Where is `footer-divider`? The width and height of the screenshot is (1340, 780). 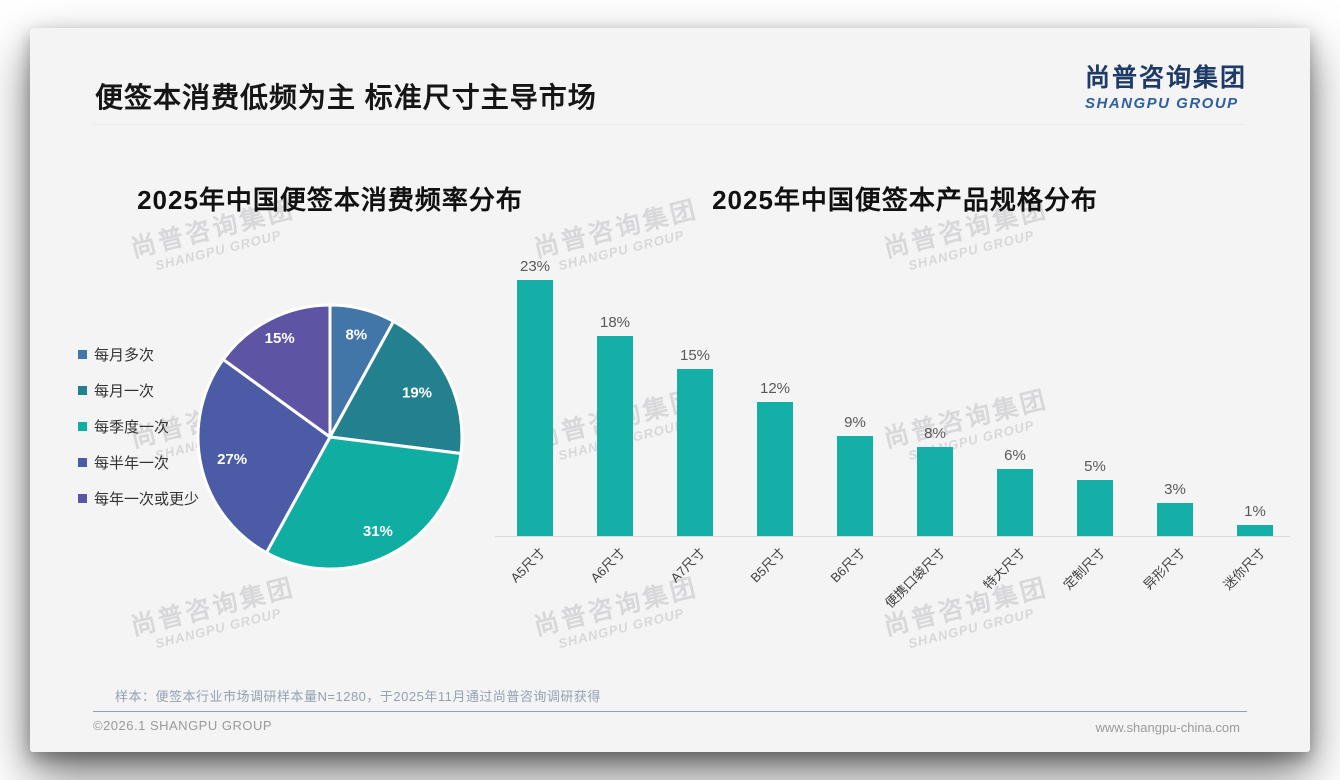 footer-divider is located at coordinates (670, 711).